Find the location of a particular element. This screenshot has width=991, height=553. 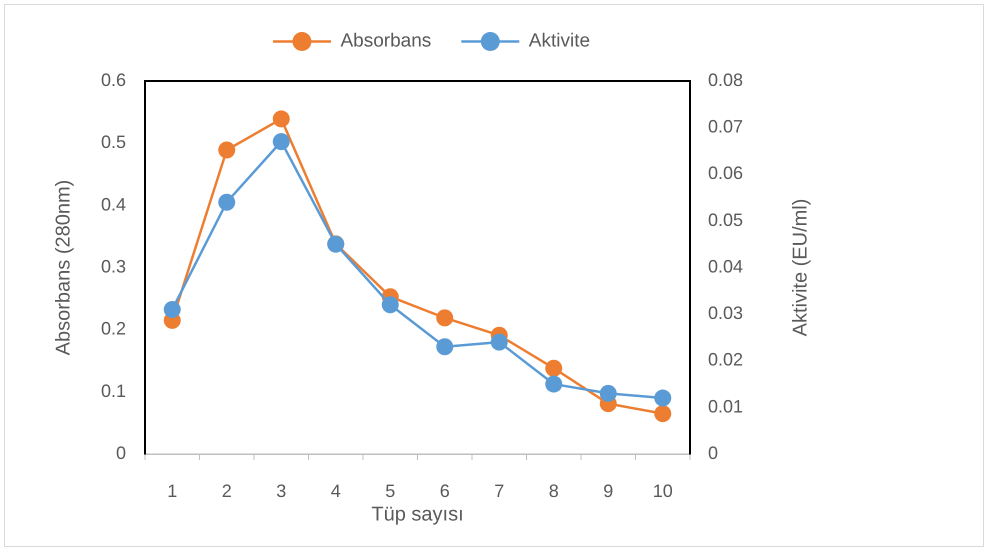

y2-tick-label: 0.08 is located at coordinates (726, 80).